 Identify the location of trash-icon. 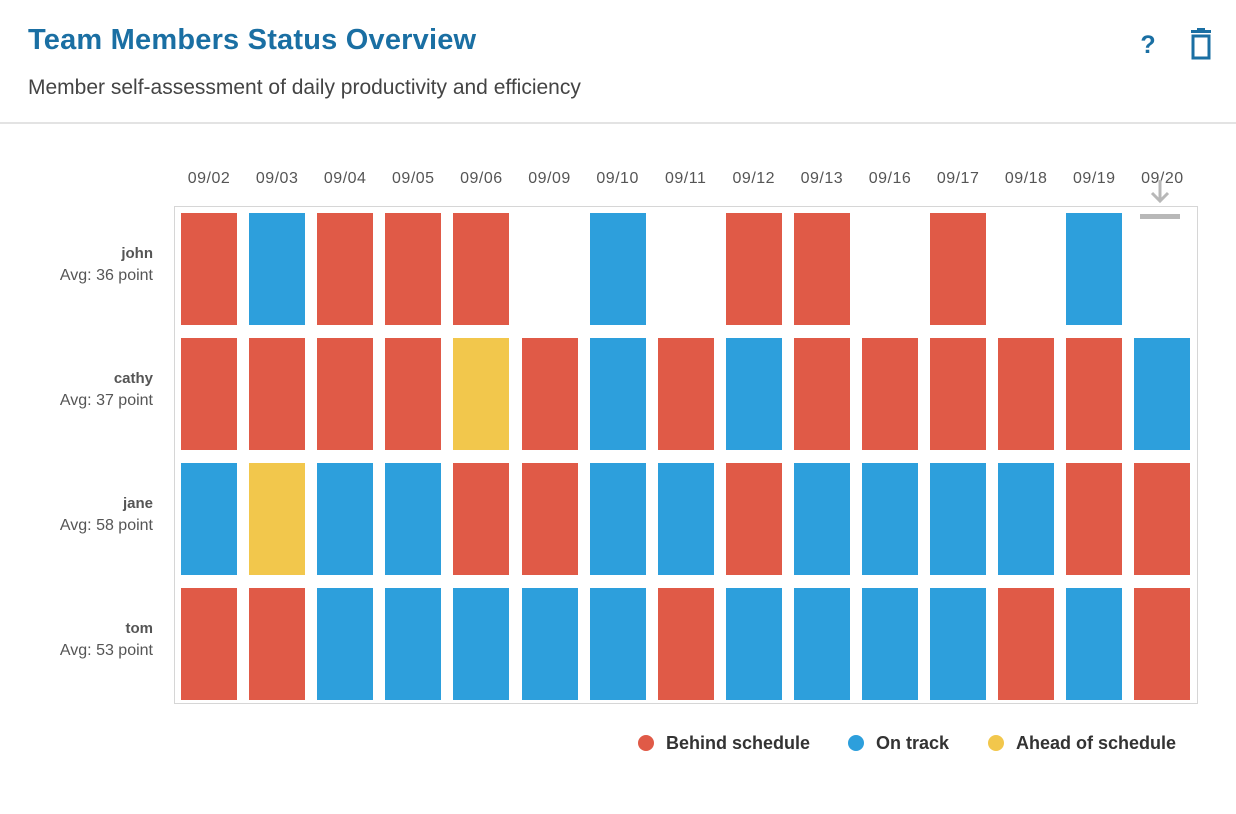
(1201, 44).